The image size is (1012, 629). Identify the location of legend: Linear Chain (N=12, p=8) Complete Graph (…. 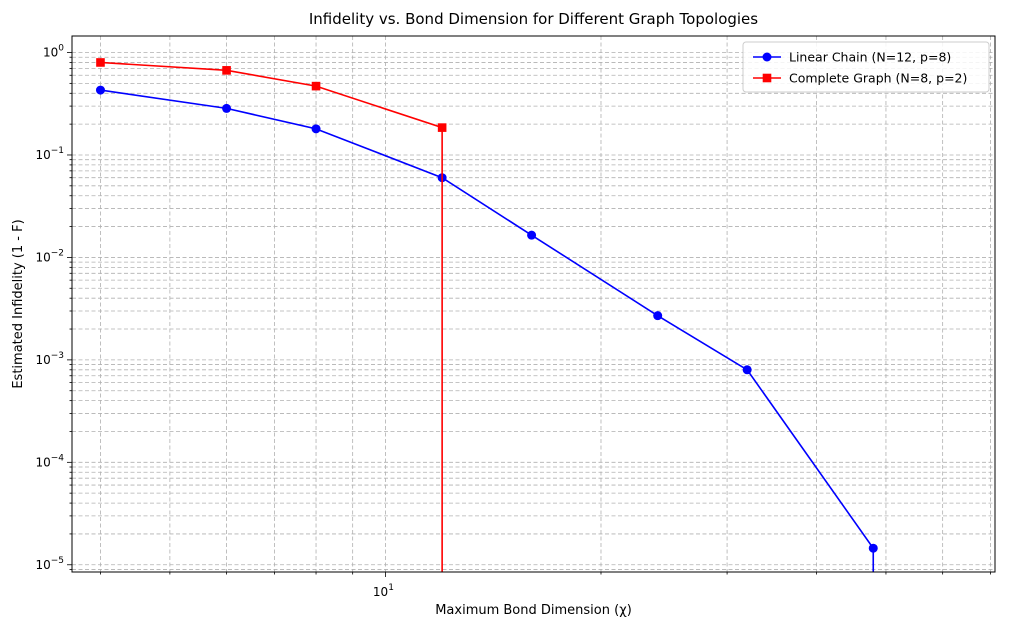
(866, 67).